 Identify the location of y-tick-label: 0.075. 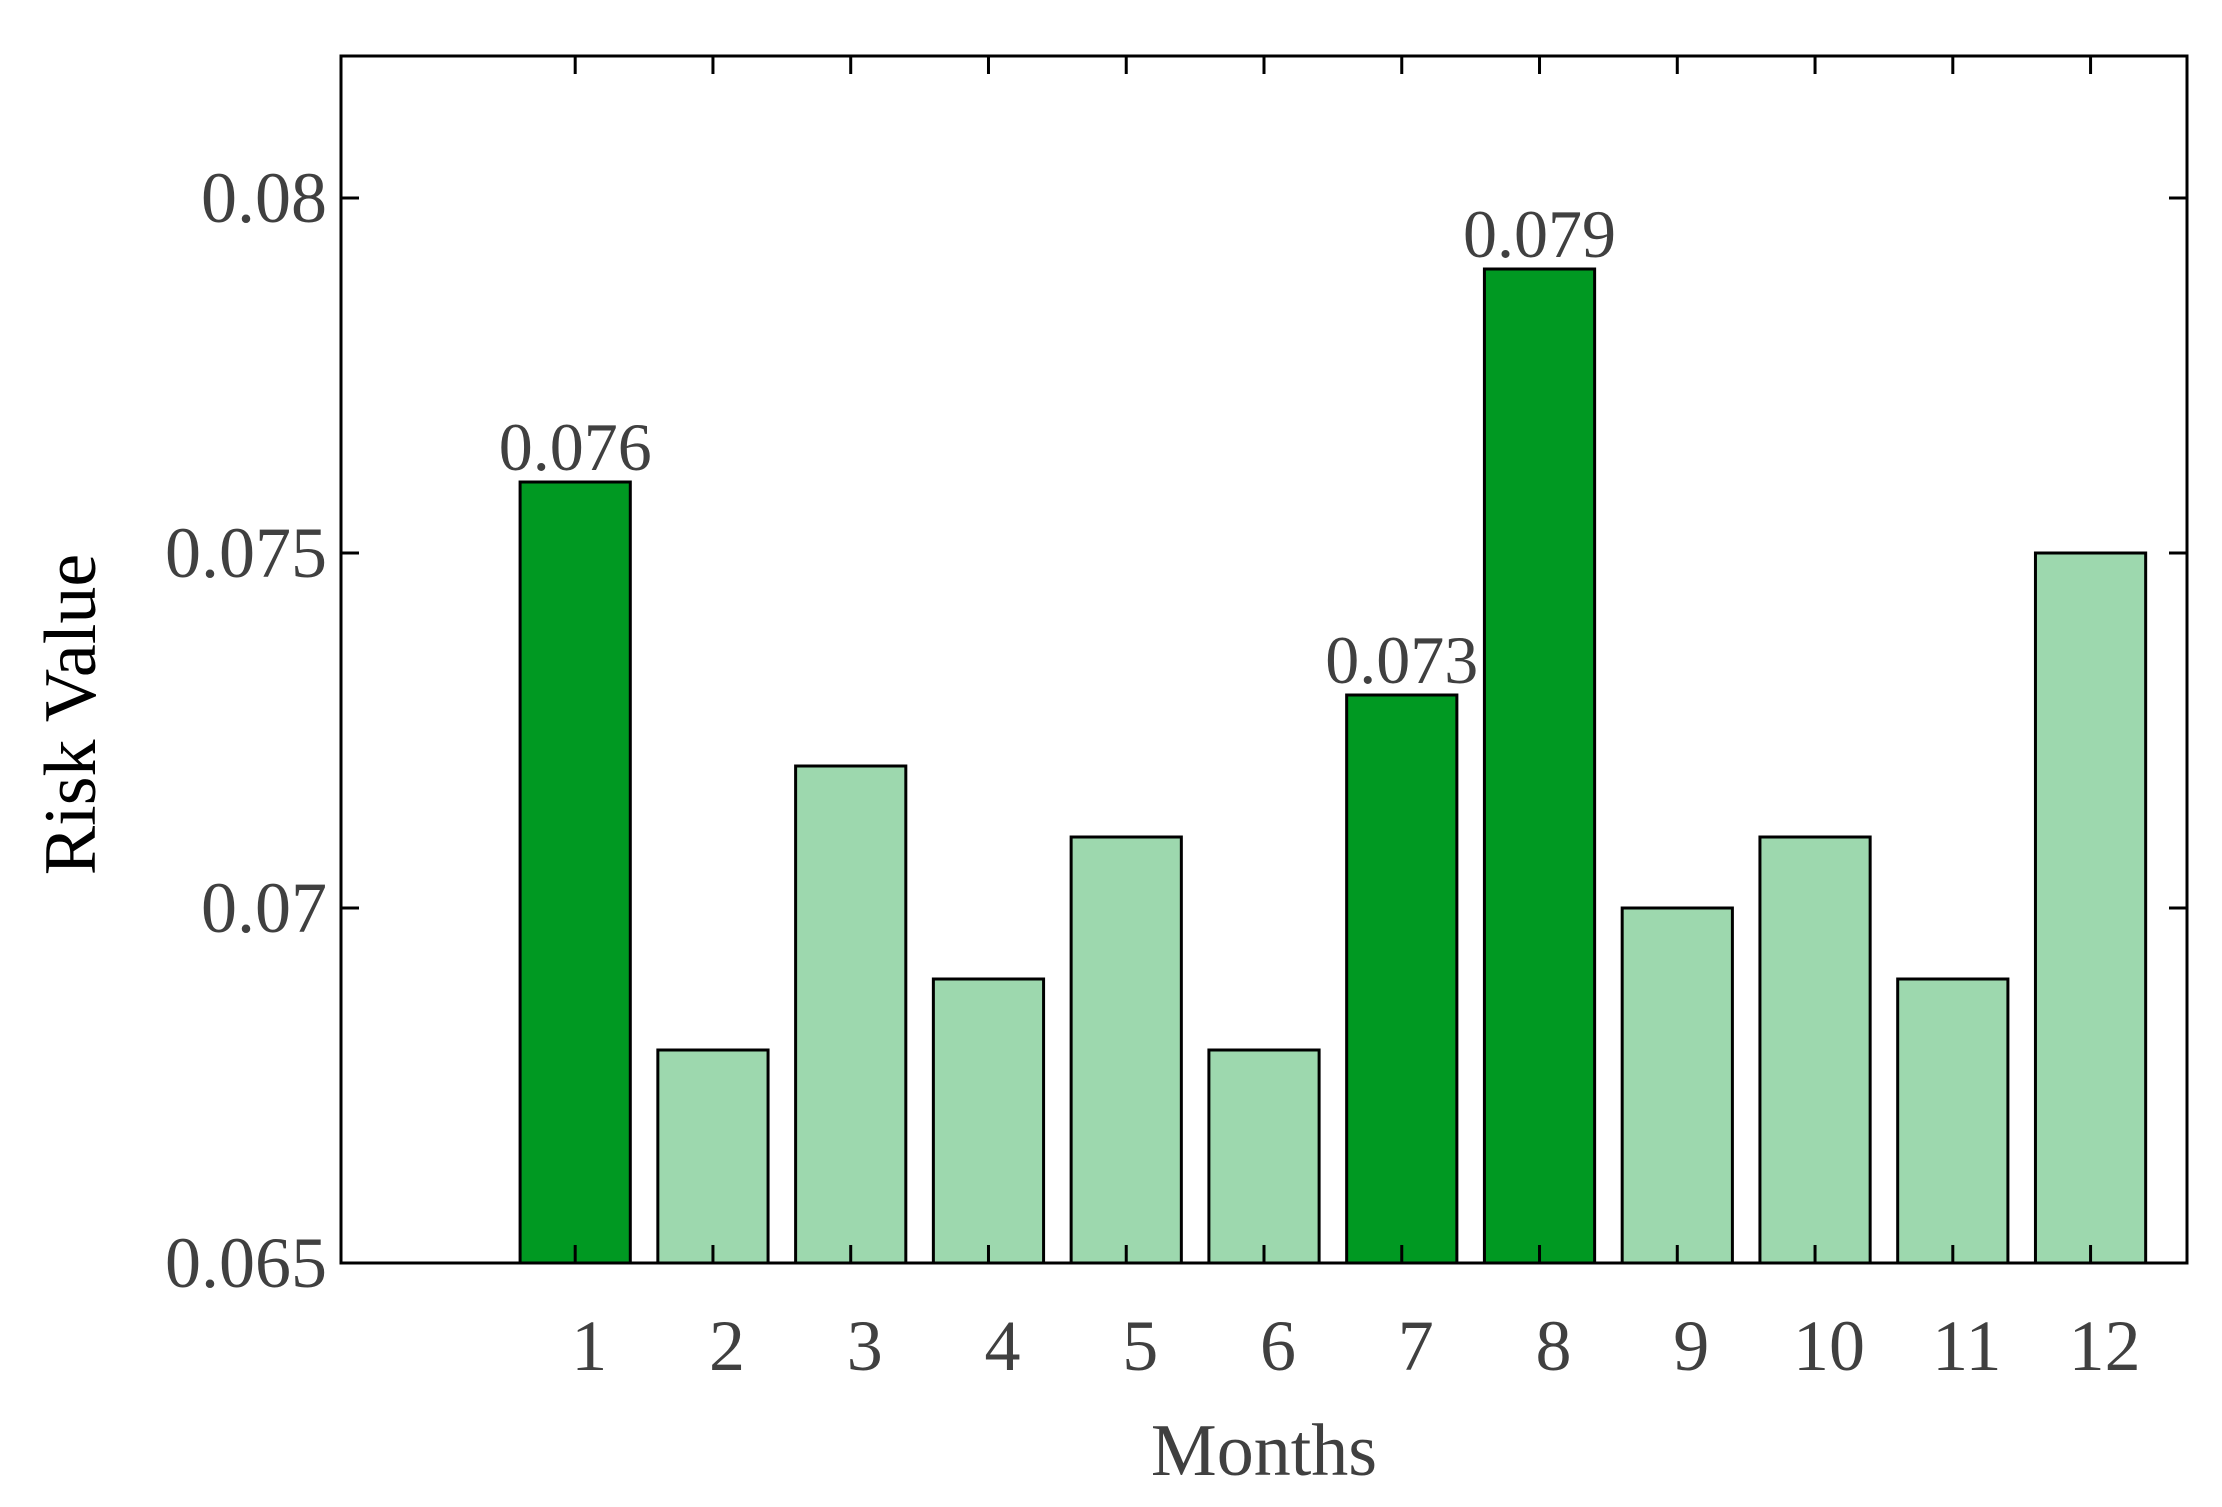
(246, 553).